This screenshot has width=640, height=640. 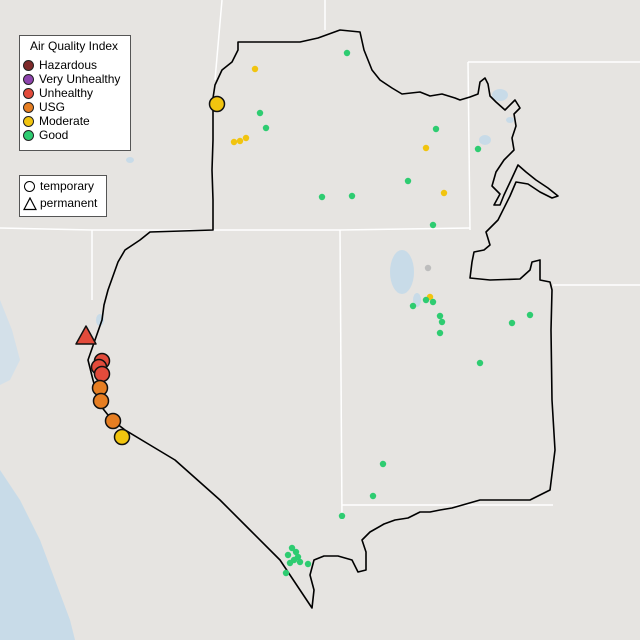 I want to click on legend-label: Hazardous, so click(x=68, y=65).